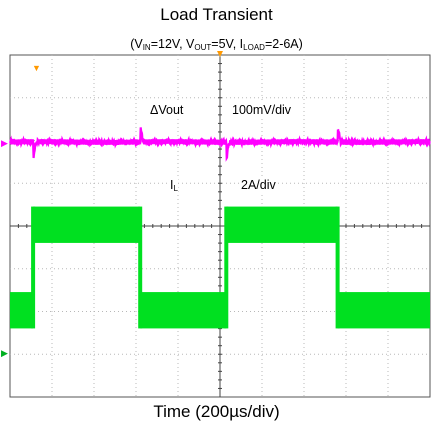 The image size is (433, 447). I want to click on chart-title: Load Transient, so click(216, 14).